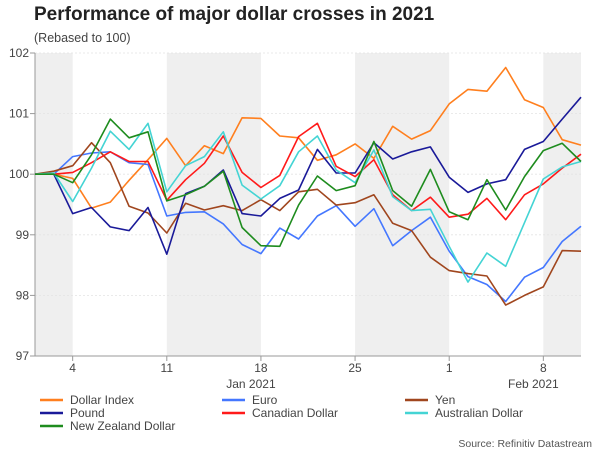 This screenshot has width=600, height=450. Describe the element at coordinates (251, 384) in the screenshot. I see `month-label: Jan 2021` at that location.